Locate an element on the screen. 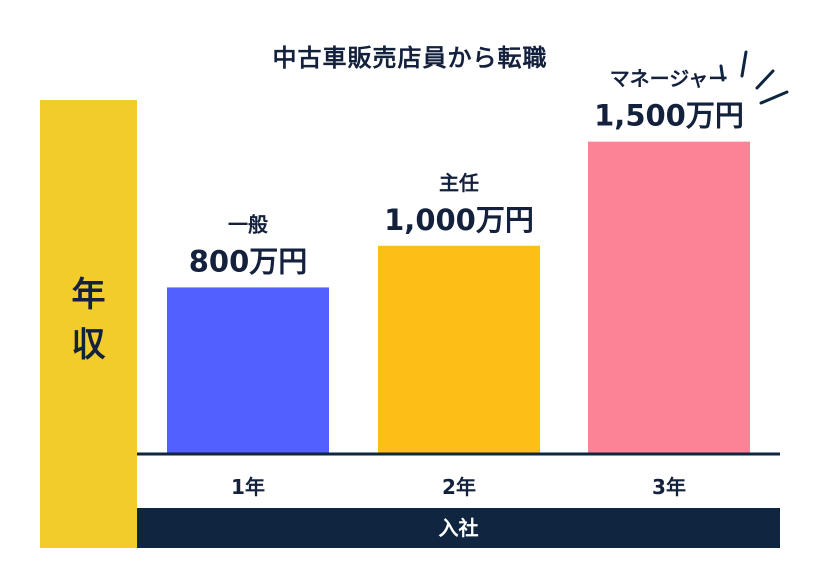 Image resolution: width=820 pixels, height=588 pixels. x-axis-band is located at coordinates (458, 528).